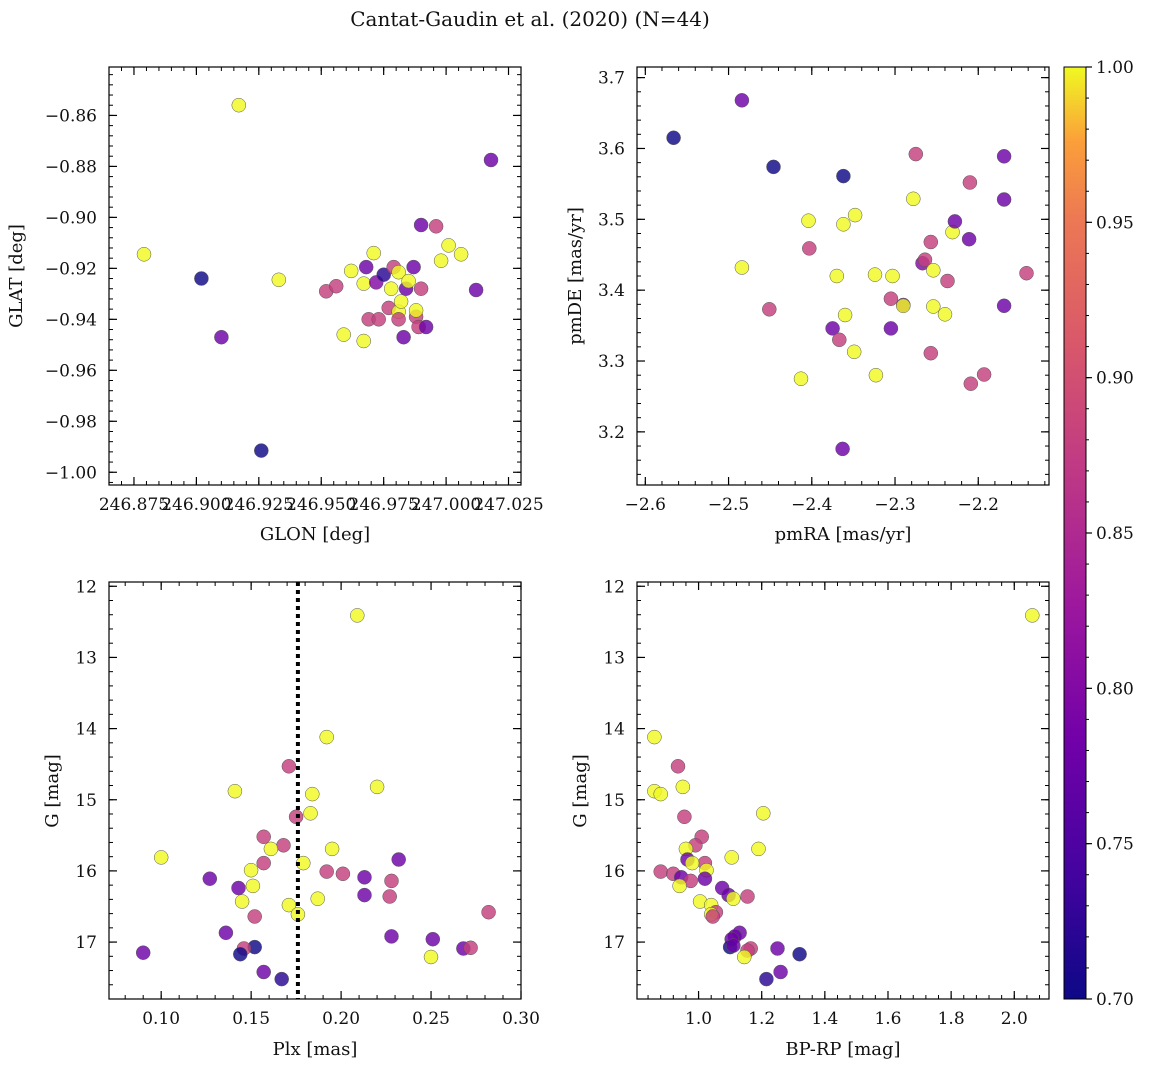  I want to click on ylabel-plx-g: G [mag], so click(52, 790).